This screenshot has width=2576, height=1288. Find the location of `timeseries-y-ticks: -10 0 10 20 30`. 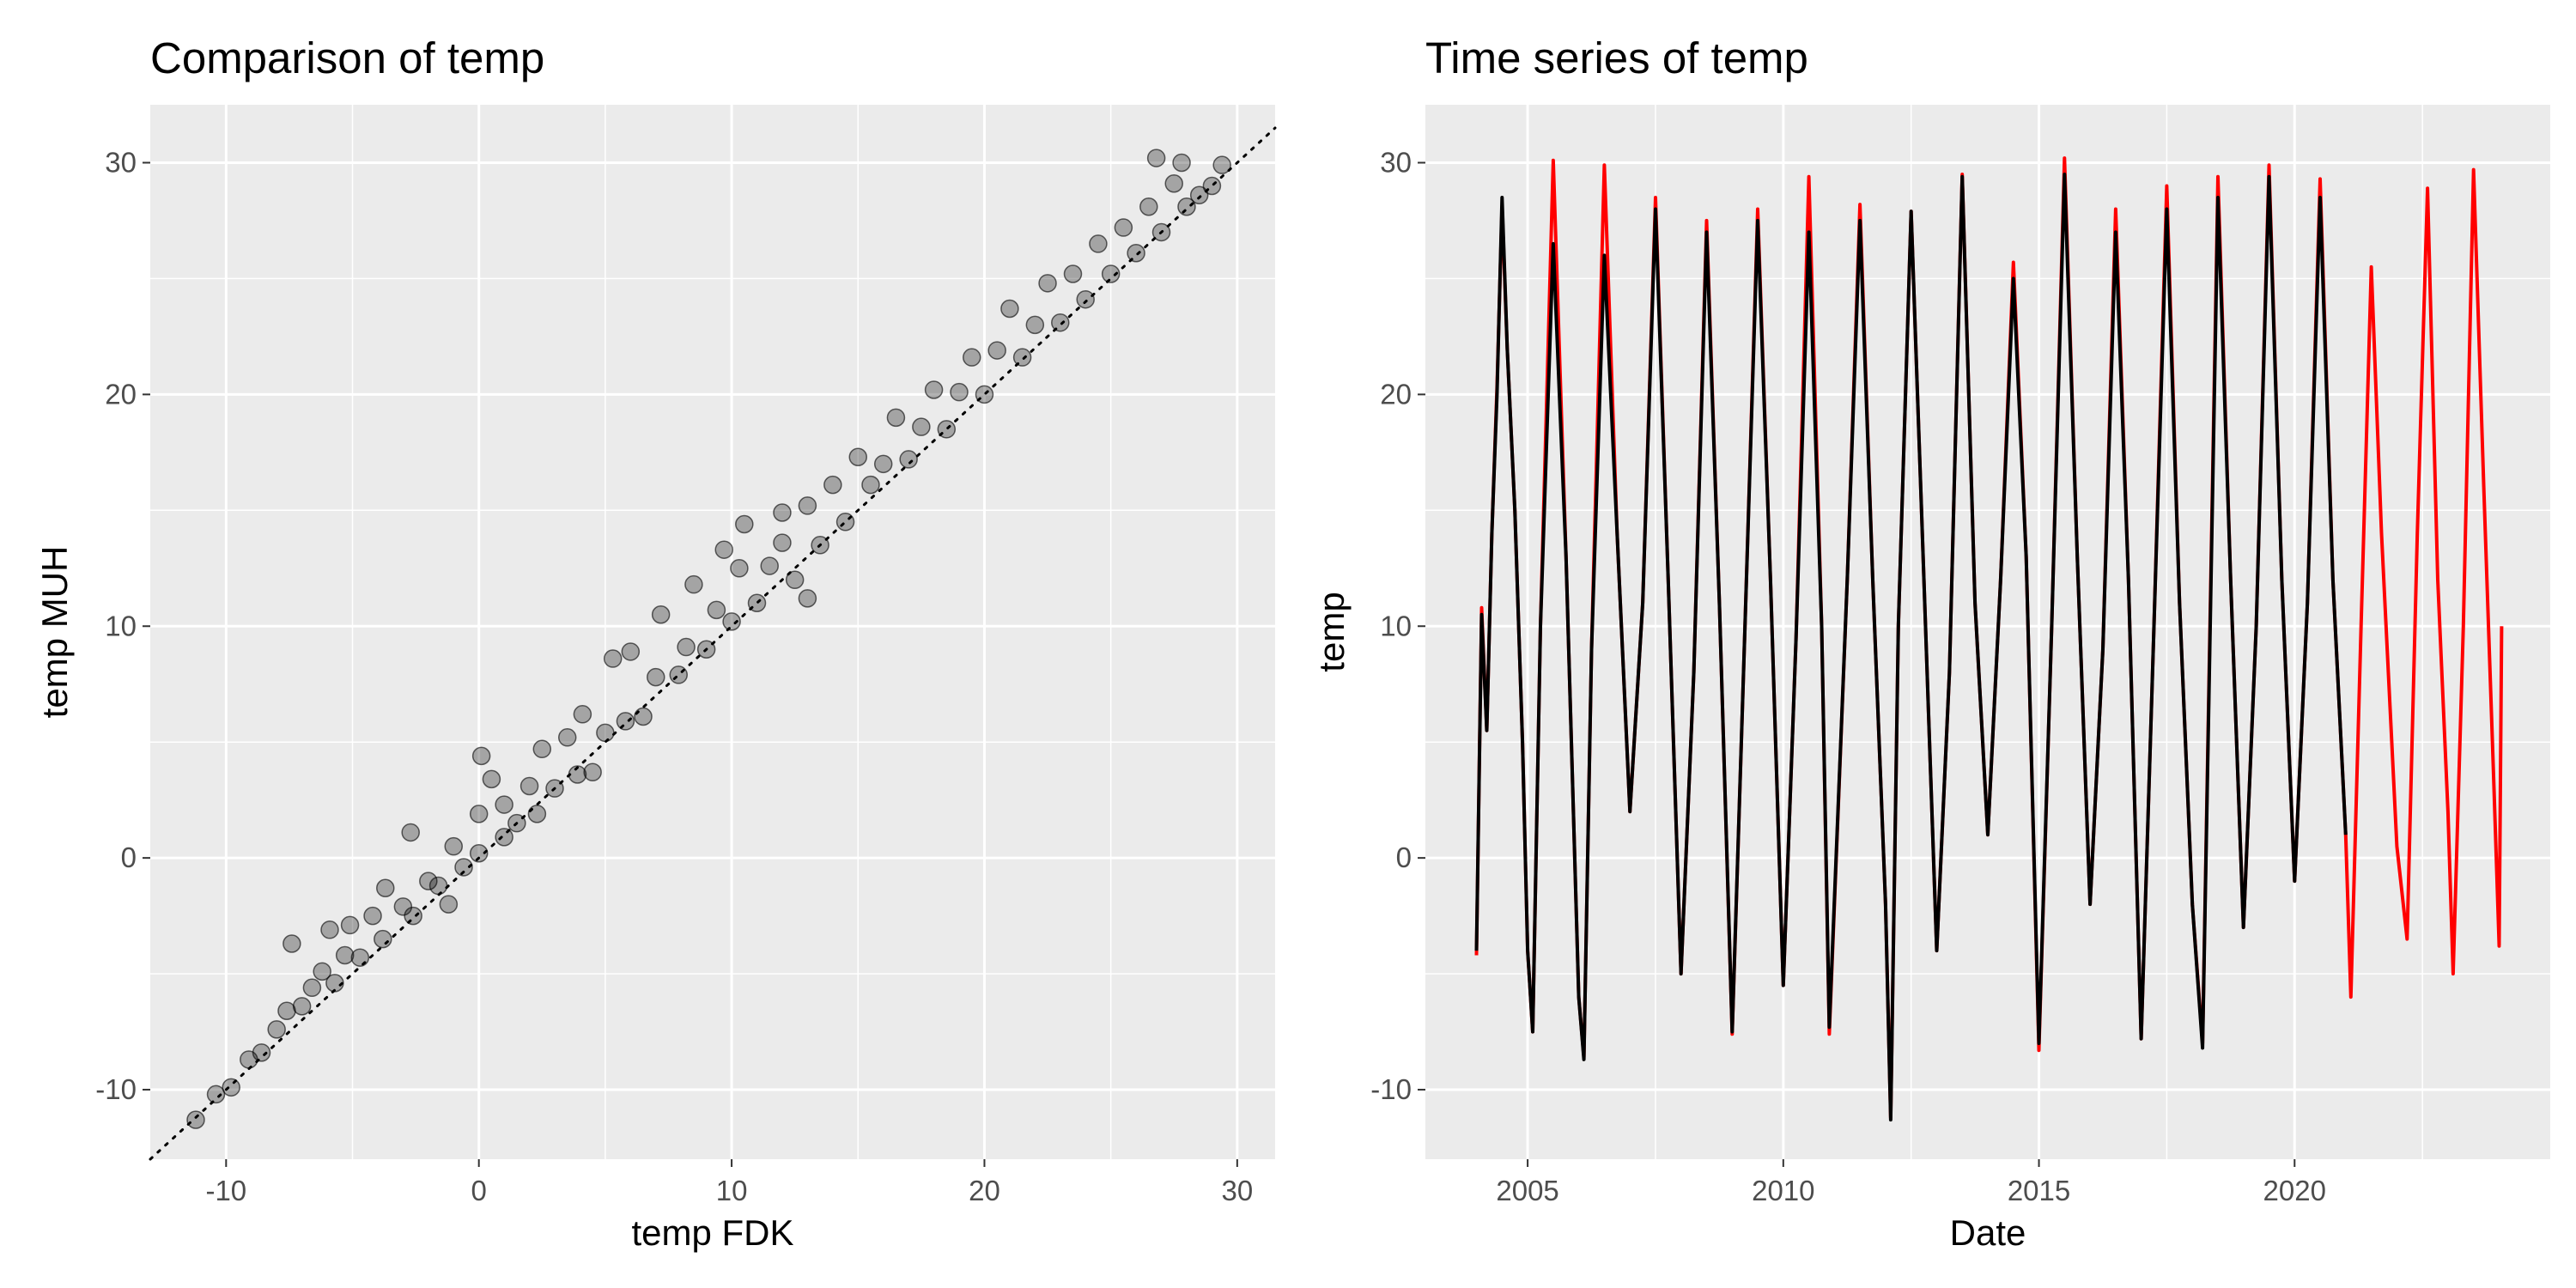

timeseries-y-ticks: -10 0 10 20 30 is located at coordinates (1397, 625).